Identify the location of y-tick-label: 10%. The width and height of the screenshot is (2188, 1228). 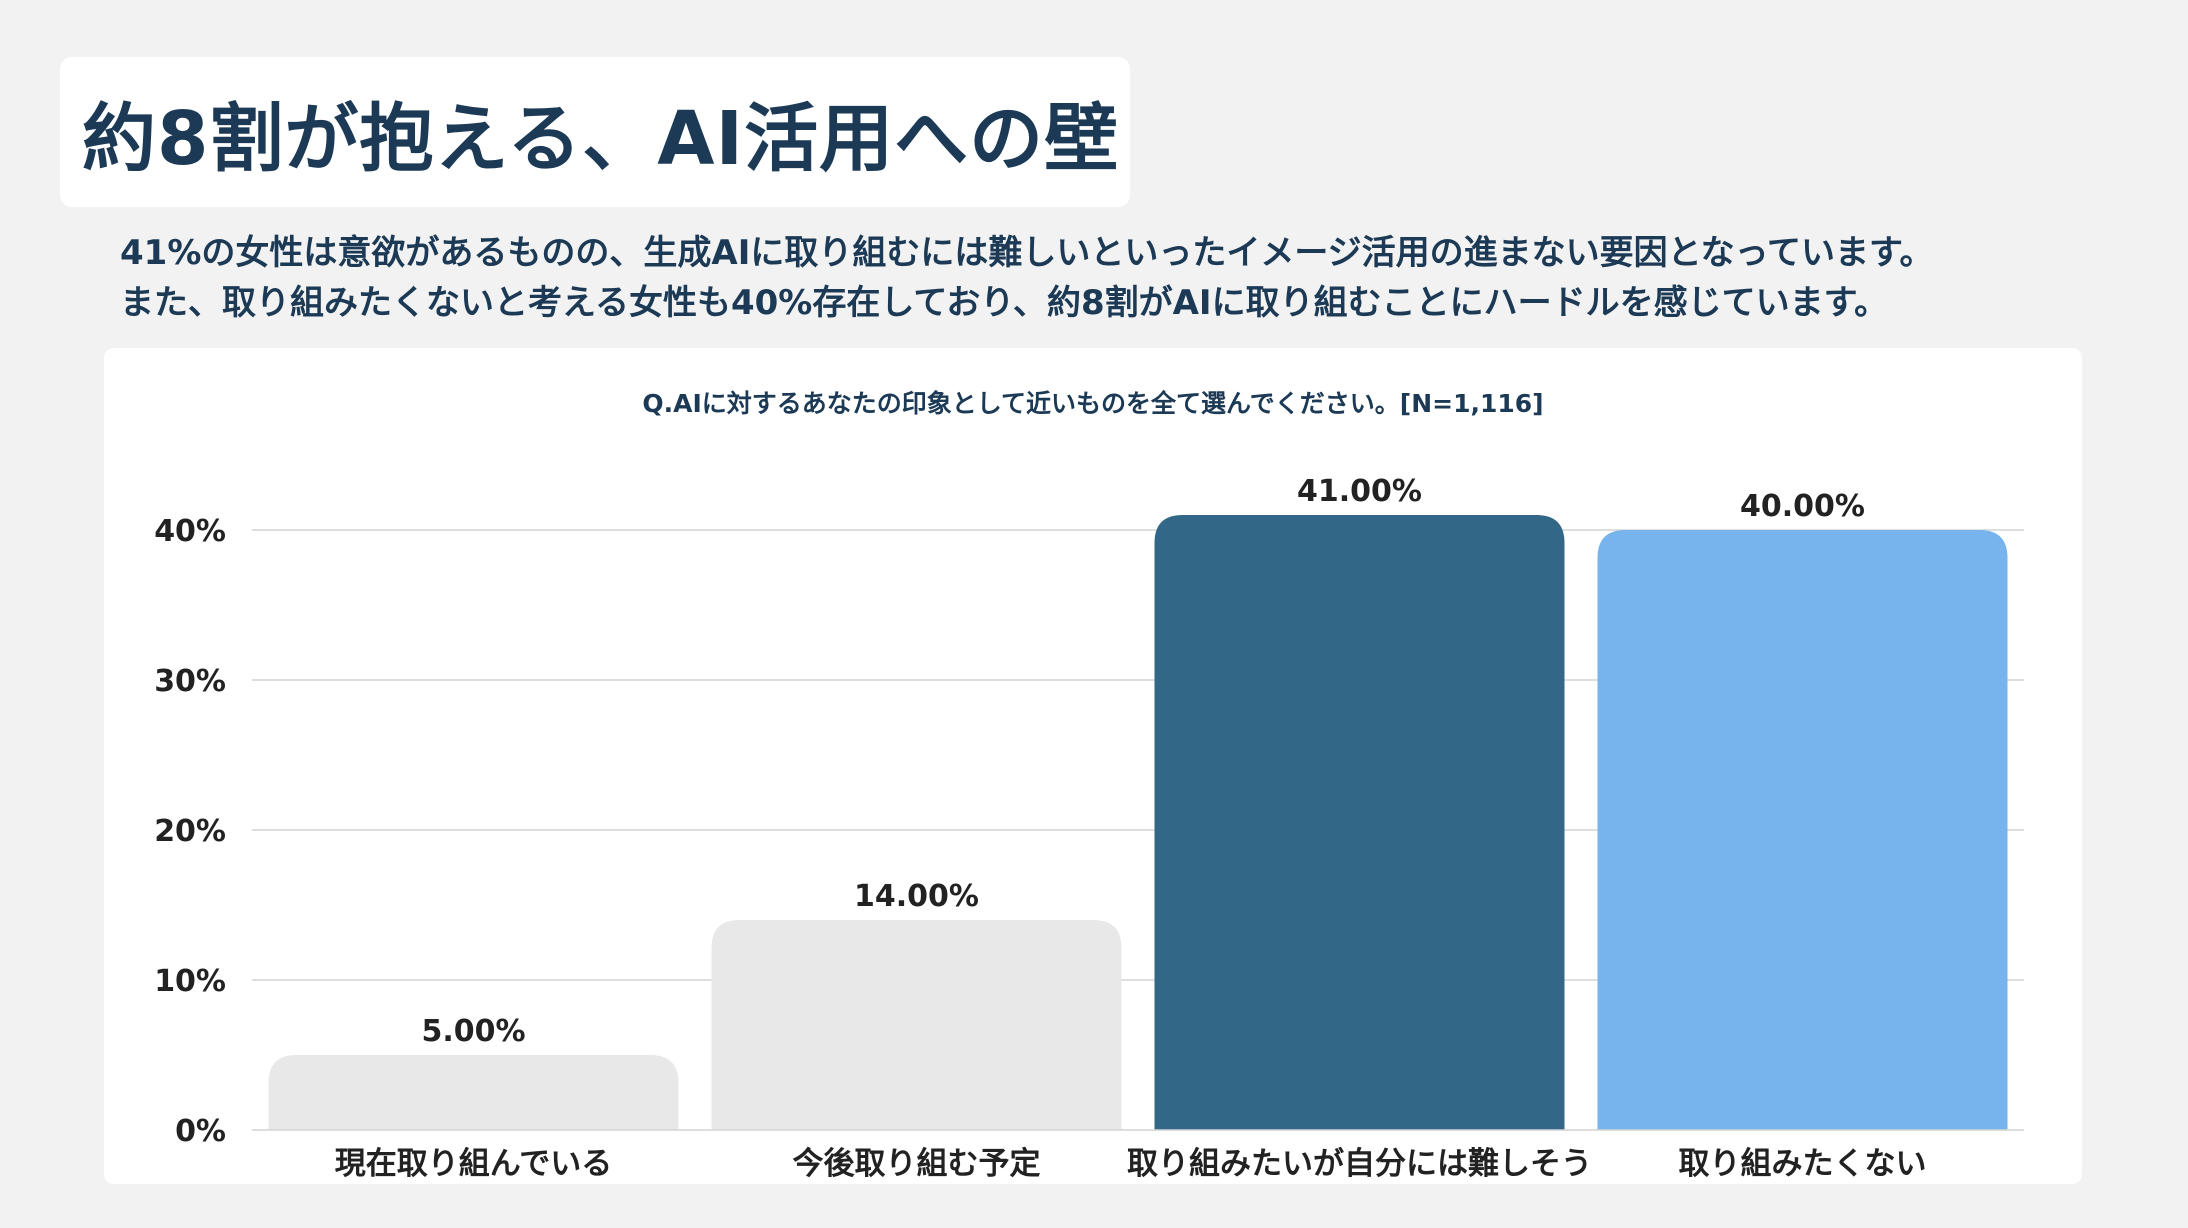
(190, 981).